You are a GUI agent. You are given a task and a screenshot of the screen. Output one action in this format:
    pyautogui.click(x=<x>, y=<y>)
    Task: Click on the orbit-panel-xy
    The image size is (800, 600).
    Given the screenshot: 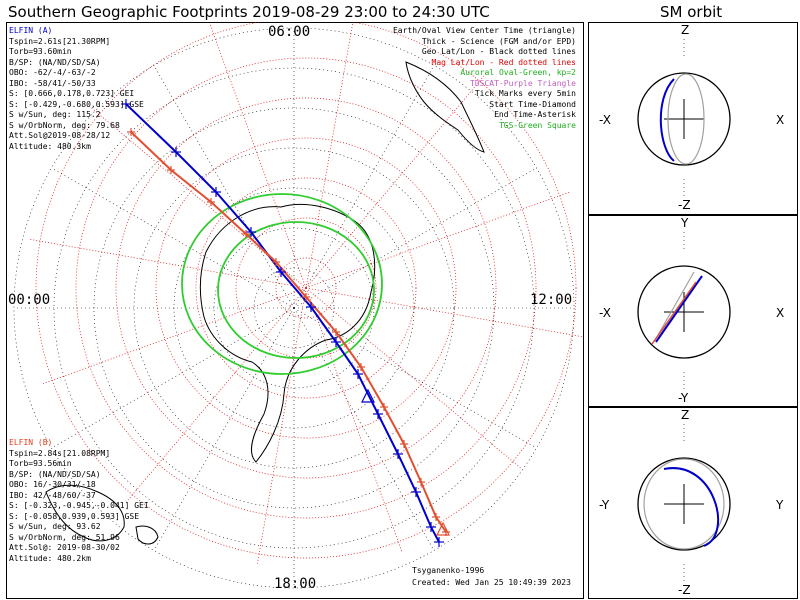 What is the action you would take?
    pyautogui.click(x=693, y=311)
    